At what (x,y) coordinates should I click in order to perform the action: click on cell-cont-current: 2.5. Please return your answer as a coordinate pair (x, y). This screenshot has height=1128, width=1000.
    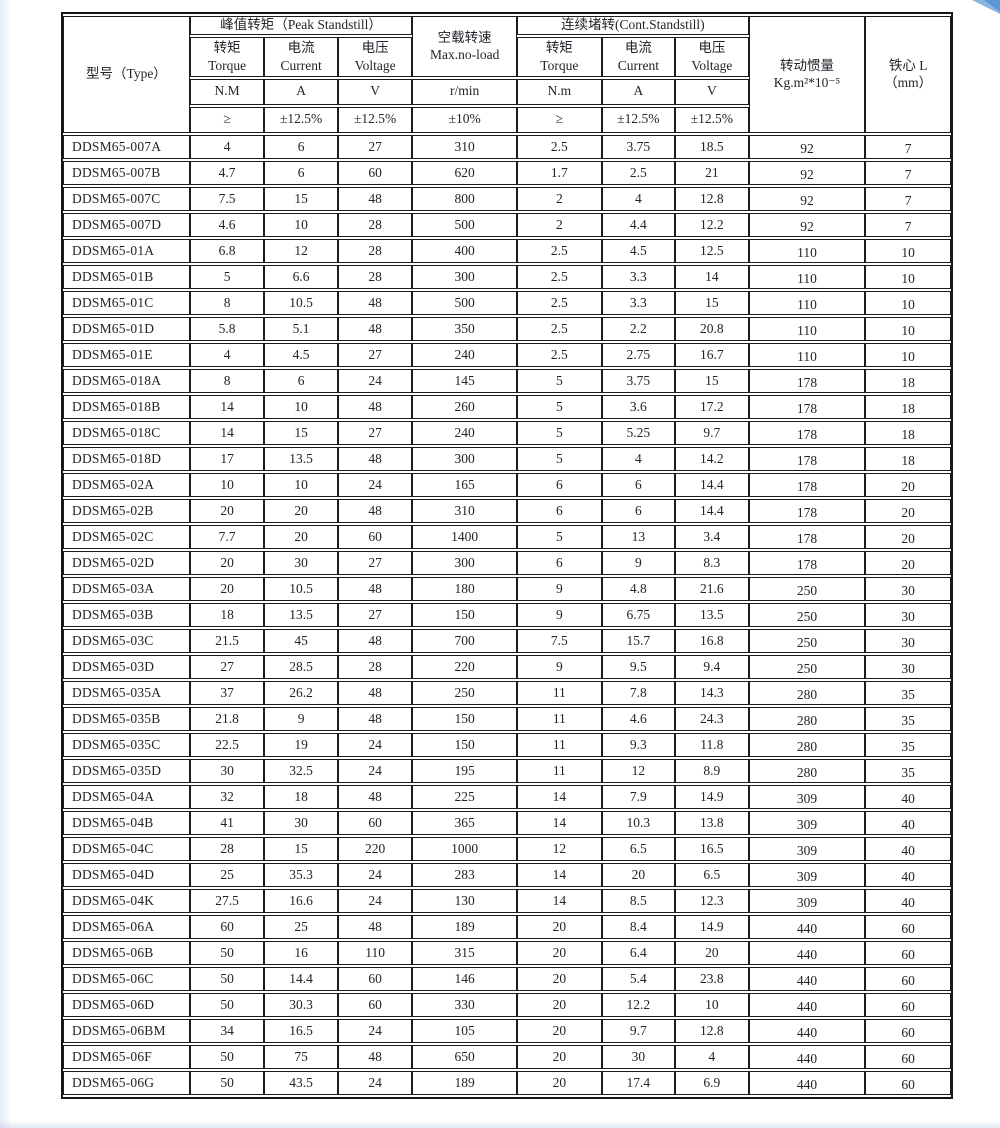
    Looking at the image, I should click on (638, 172).